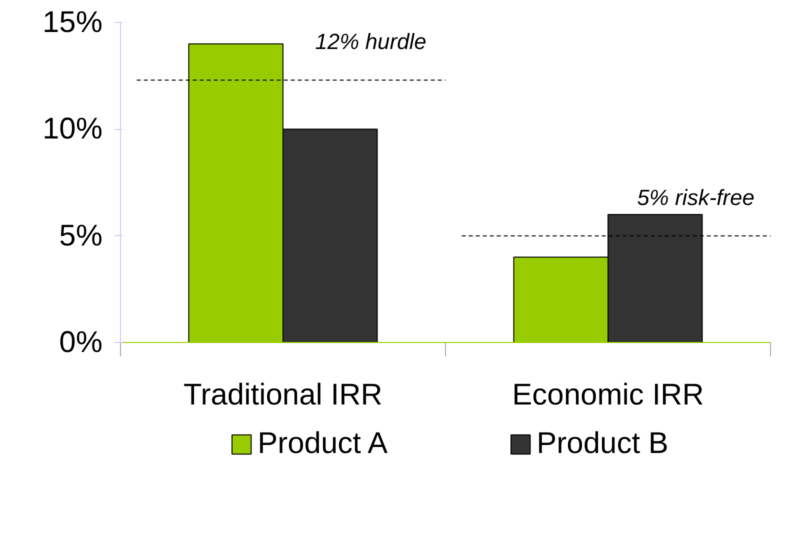  Describe the element at coordinates (283, 395) in the screenshot. I see `x-tick-label: Traditional IRR` at that location.